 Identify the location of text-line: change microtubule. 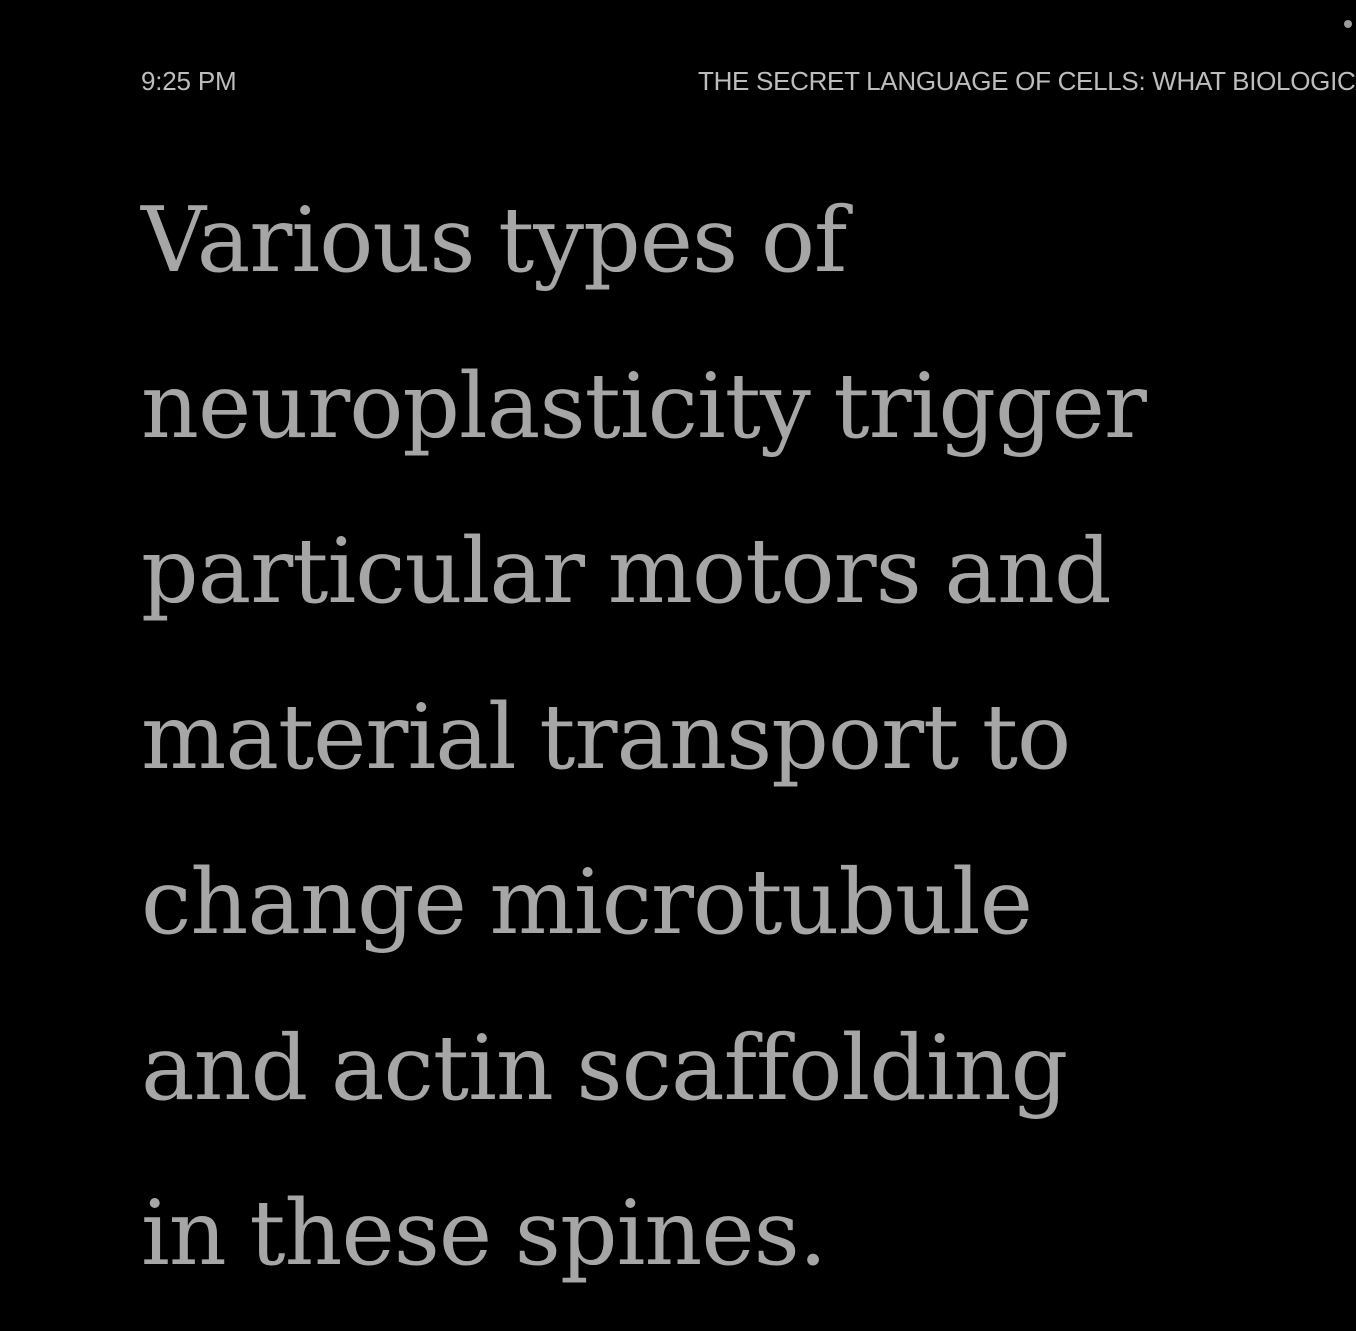
(587, 902).